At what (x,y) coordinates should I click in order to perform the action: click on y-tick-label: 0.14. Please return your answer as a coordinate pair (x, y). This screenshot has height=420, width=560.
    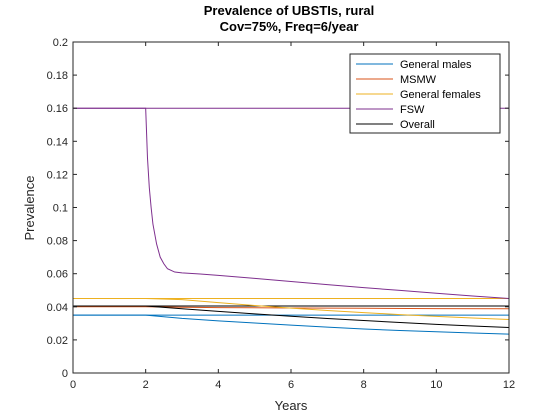
    Looking at the image, I should click on (57, 142).